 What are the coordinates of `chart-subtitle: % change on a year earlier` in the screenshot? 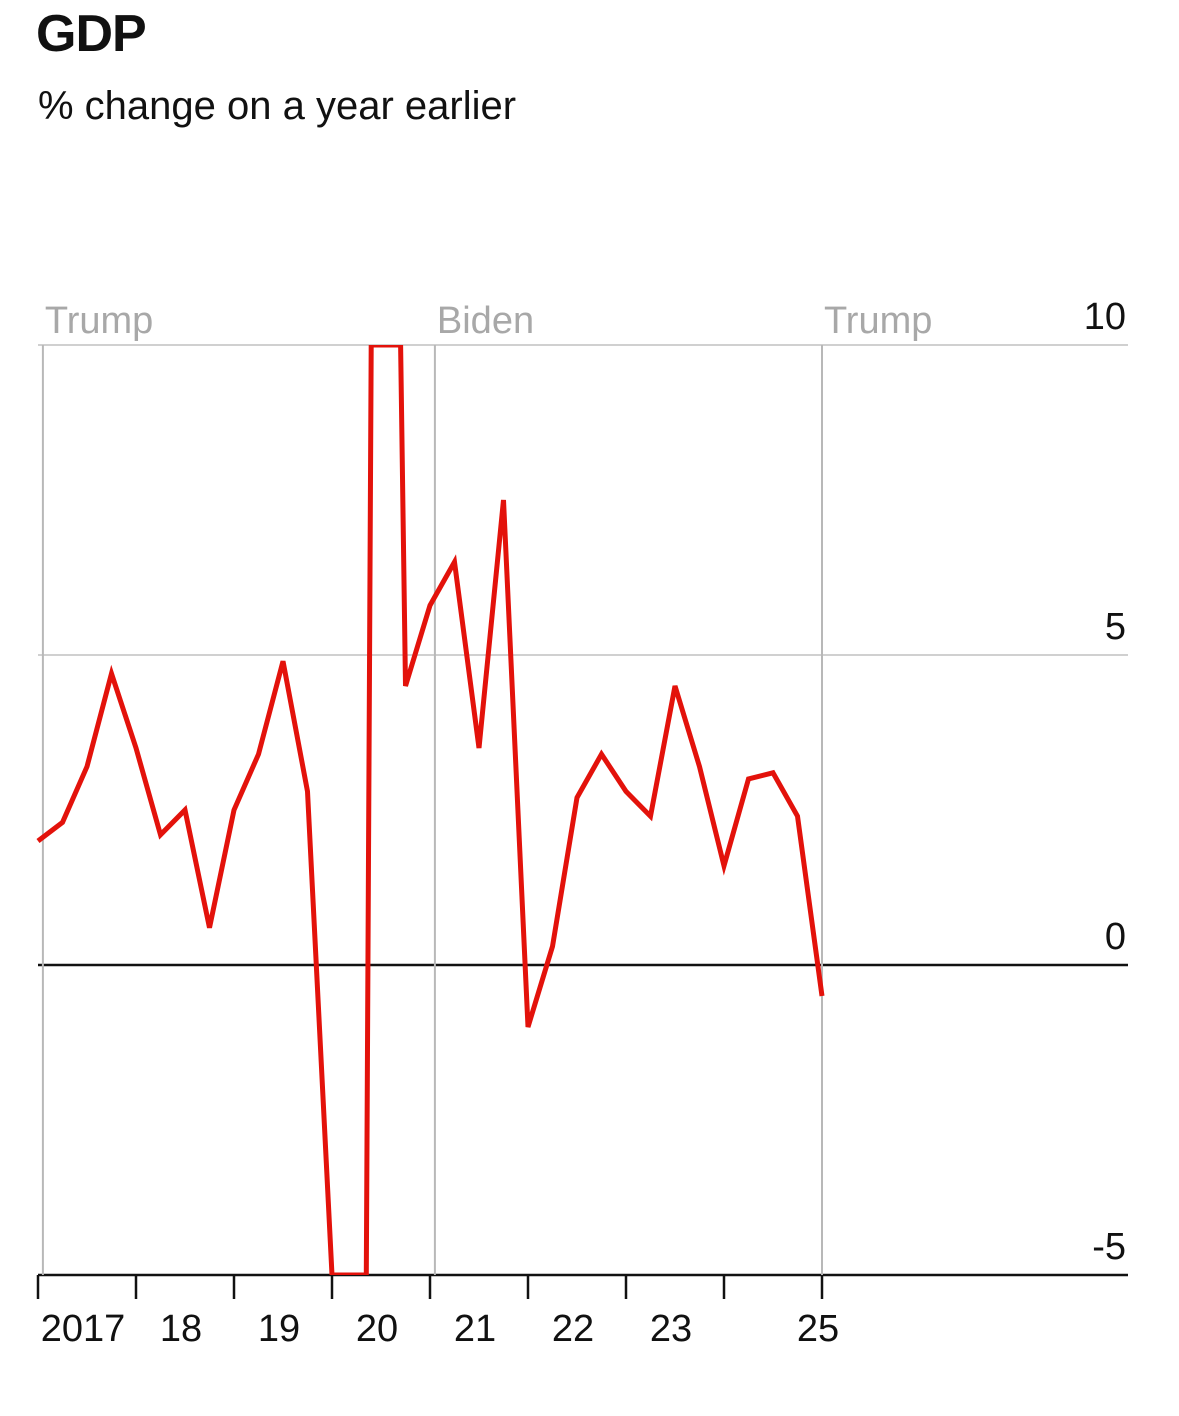 It's located at (277, 106).